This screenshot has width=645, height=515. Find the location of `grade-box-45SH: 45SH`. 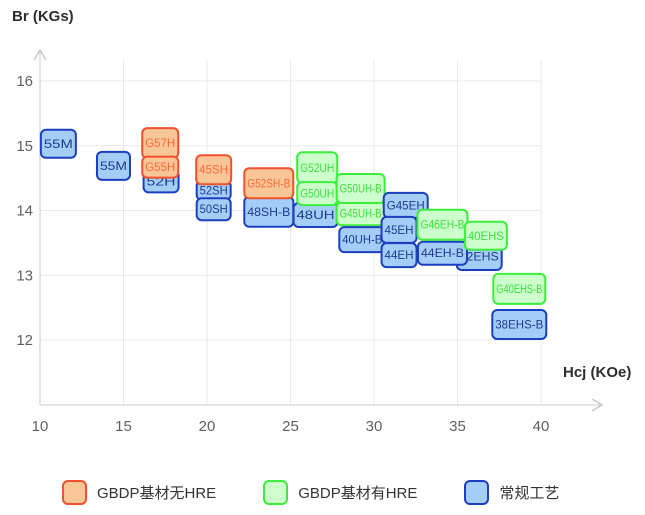

grade-box-45SH: 45SH is located at coordinates (214, 170).